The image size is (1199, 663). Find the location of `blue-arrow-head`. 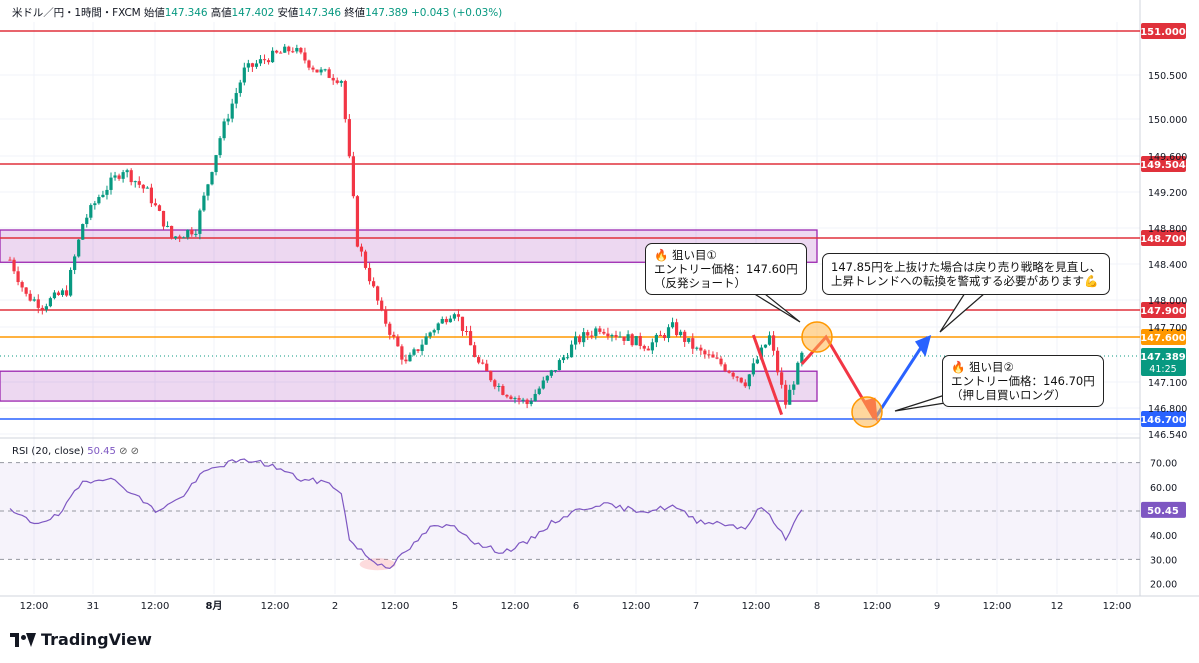

blue-arrow-head is located at coordinates (923, 346).